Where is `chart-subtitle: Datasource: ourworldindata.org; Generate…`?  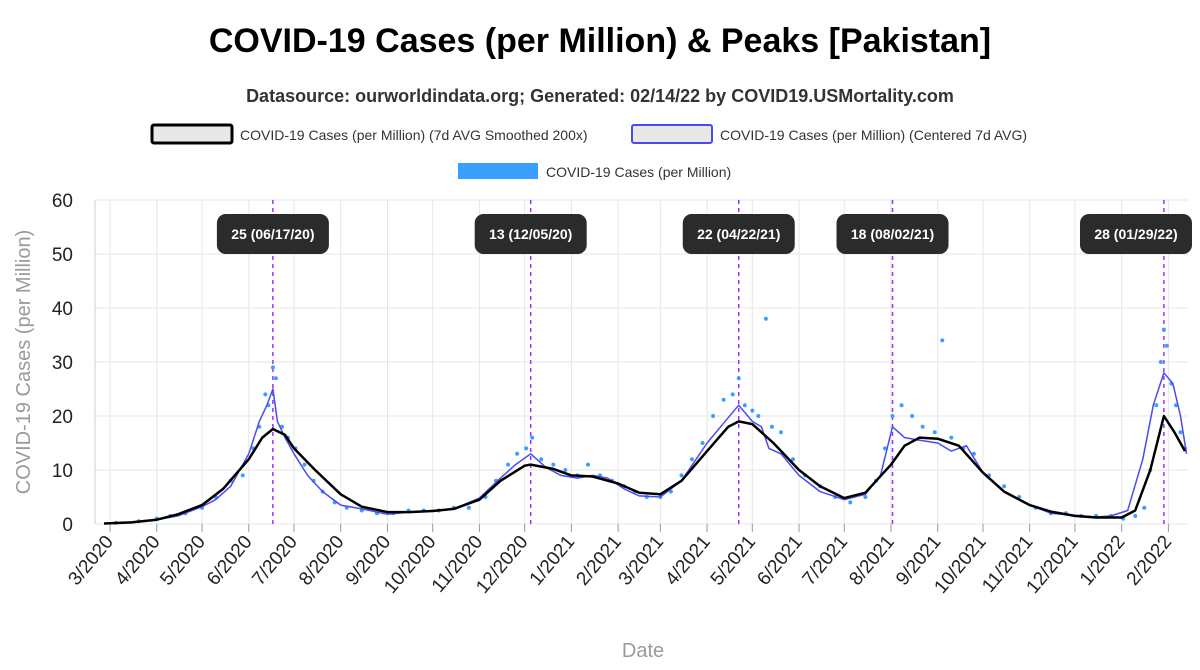 chart-subtitle: Datasource: ourworldindata.org; Generate… is located at coordinates (600, 96).